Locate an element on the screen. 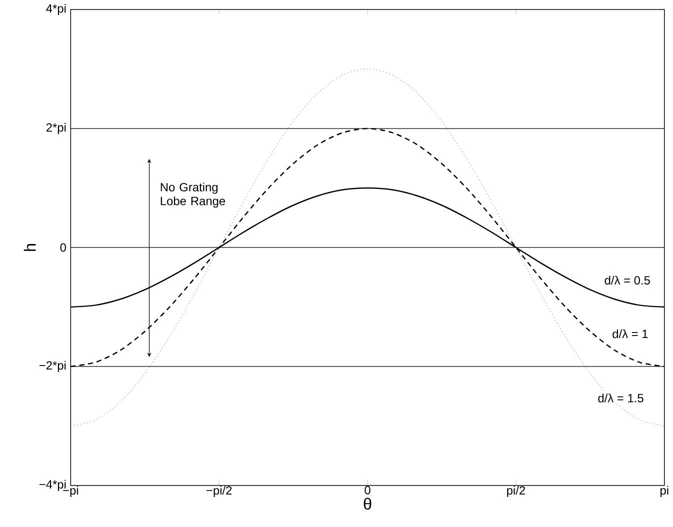  annotation: No Grating Lobe Range is located at coordinates (193, 195).